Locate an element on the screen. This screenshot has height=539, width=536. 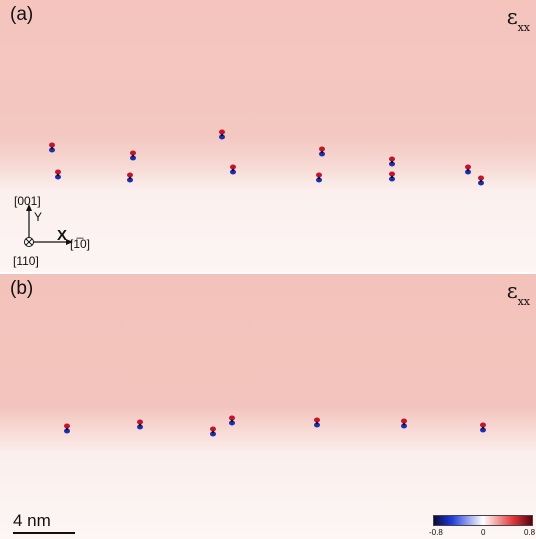
axis-label-x: X is located at coordinates (62, 235).